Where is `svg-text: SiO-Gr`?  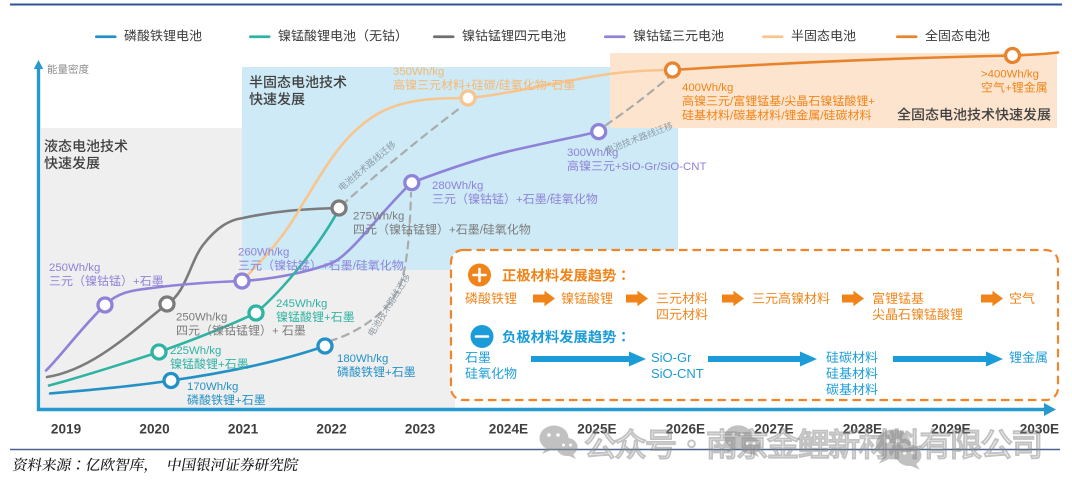 svg-text: SiO-Gr is located at coordinates (671, 357).